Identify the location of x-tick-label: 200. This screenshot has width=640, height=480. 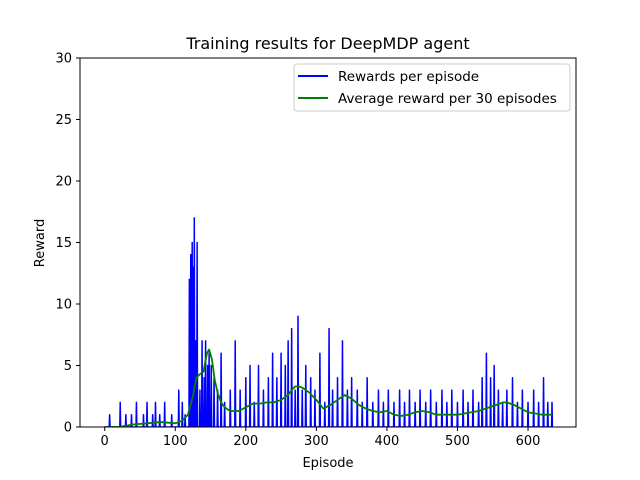
(245, 441).